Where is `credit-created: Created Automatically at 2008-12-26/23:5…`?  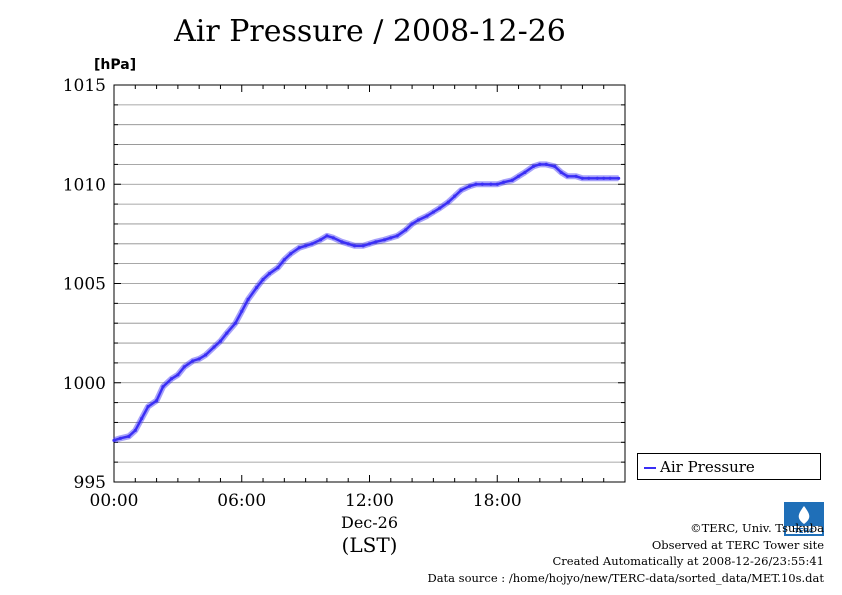 credit-created: Created Automatically at 2008-12-26/23:5… is located at coordinates (688, 561).